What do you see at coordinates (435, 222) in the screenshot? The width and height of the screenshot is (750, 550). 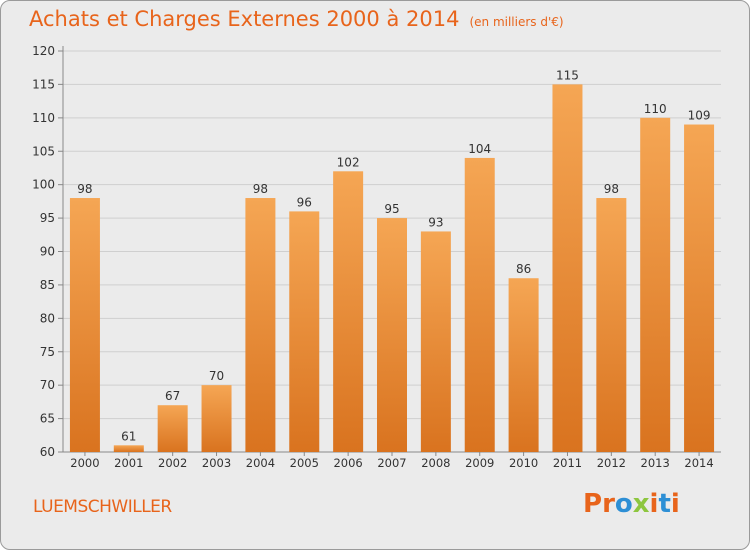 I see `data-label: 93` at bounding box center [435, 222].